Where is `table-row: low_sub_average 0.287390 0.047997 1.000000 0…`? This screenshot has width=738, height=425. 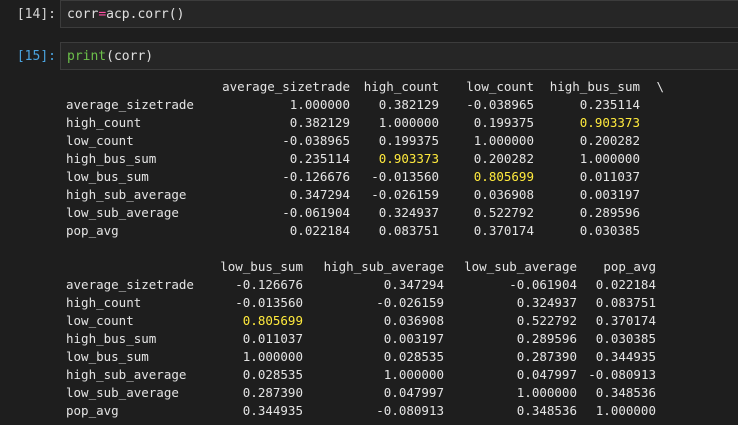 table-row: low_sub_average 0.287390 0.047997 1.000000 0… is located at coordinates (386, 393).